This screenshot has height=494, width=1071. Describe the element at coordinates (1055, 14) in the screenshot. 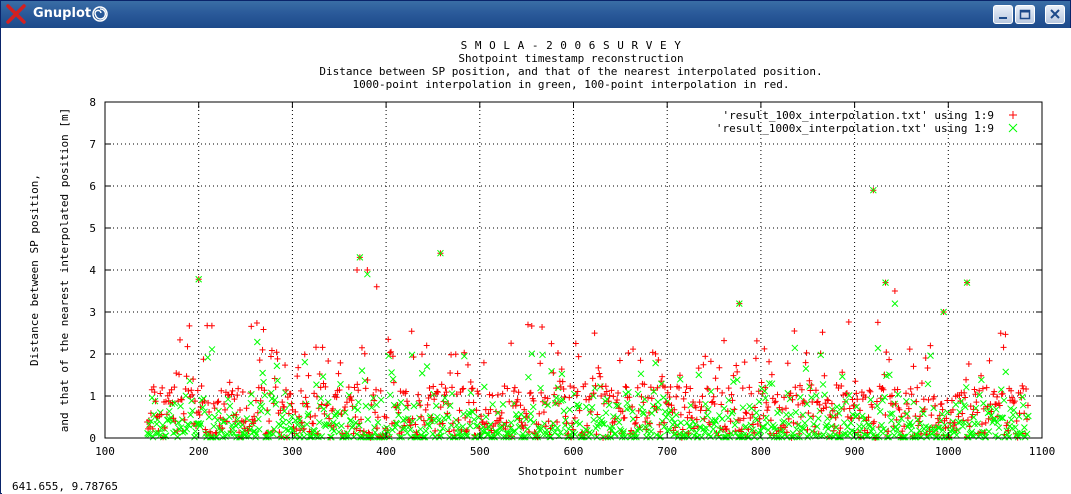

I see `close-button` at that location.